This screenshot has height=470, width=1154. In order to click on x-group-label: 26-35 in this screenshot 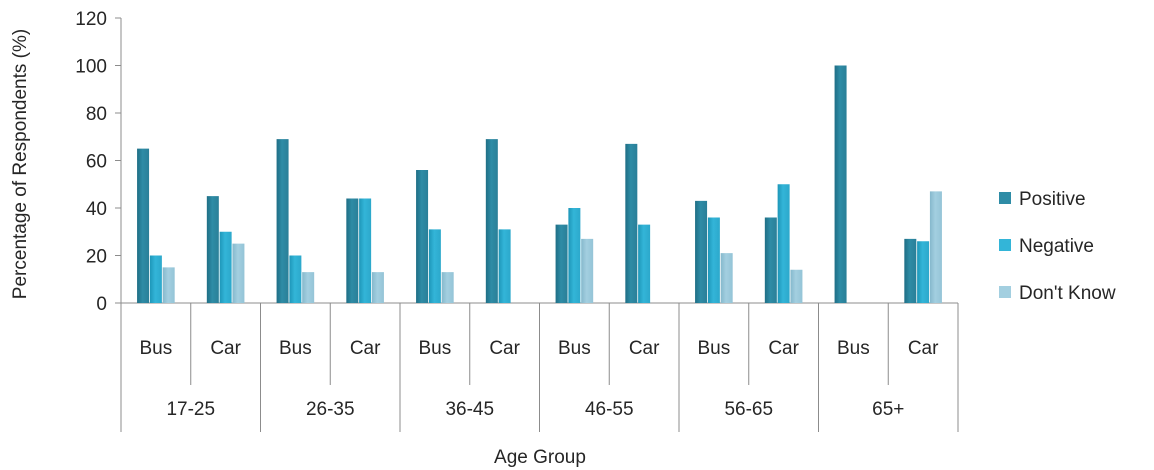, I will do `click(330, 409)`.